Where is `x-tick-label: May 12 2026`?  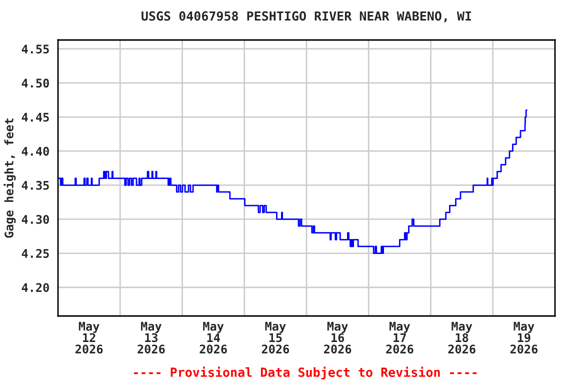
x-tick-label: May 12 2026 is located at coordinates (89, 338).